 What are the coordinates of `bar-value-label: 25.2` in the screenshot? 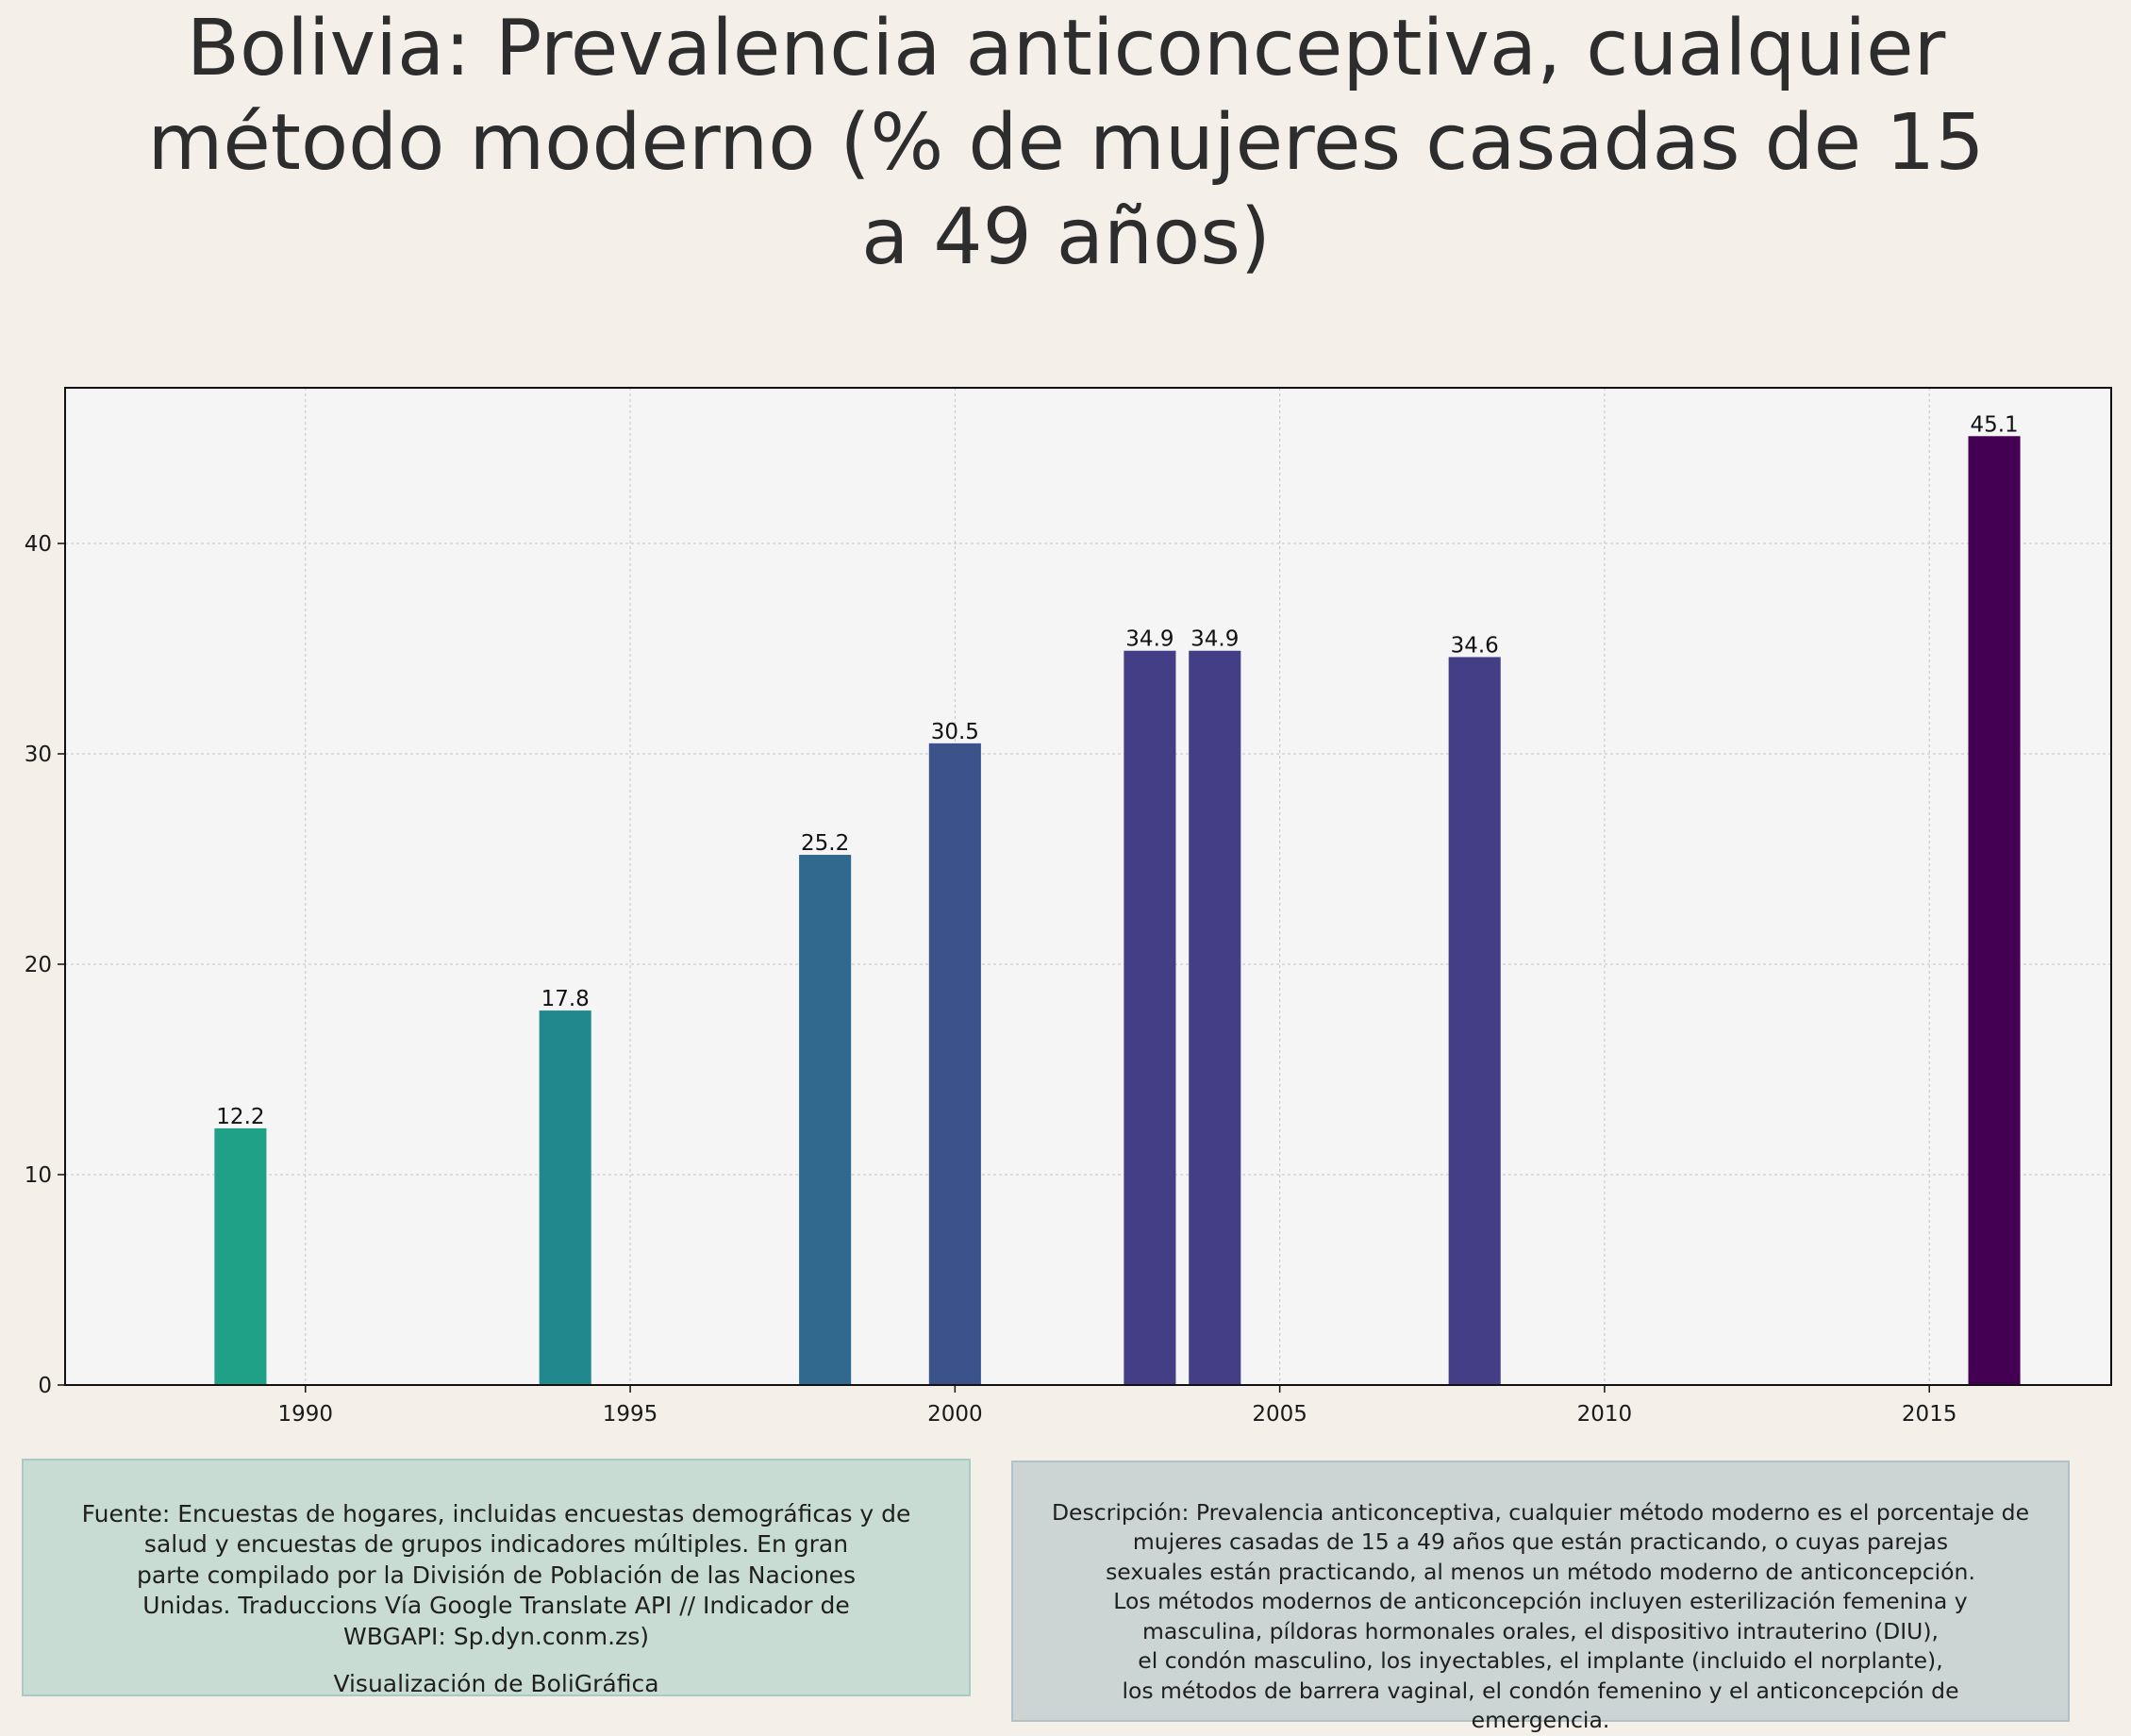 It's located at (825, 844).